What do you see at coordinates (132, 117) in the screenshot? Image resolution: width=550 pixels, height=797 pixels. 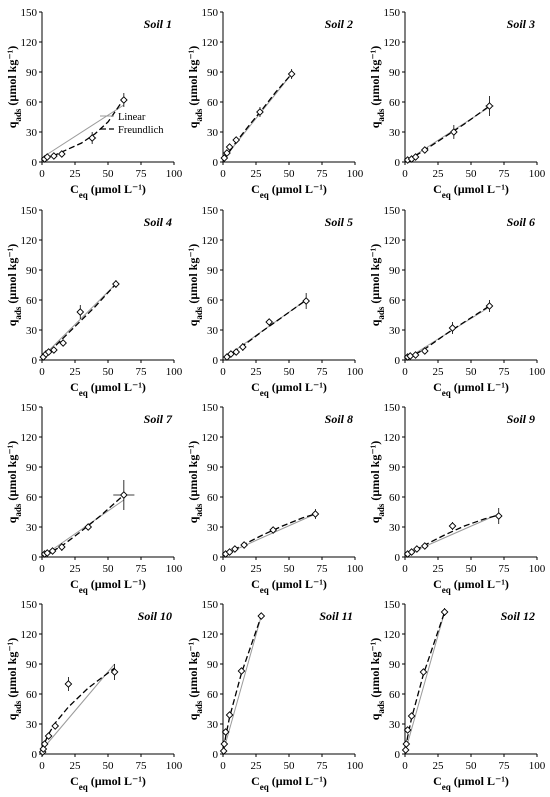 I see `legend-linear-label: Linear` at bounding box center [132, 117].